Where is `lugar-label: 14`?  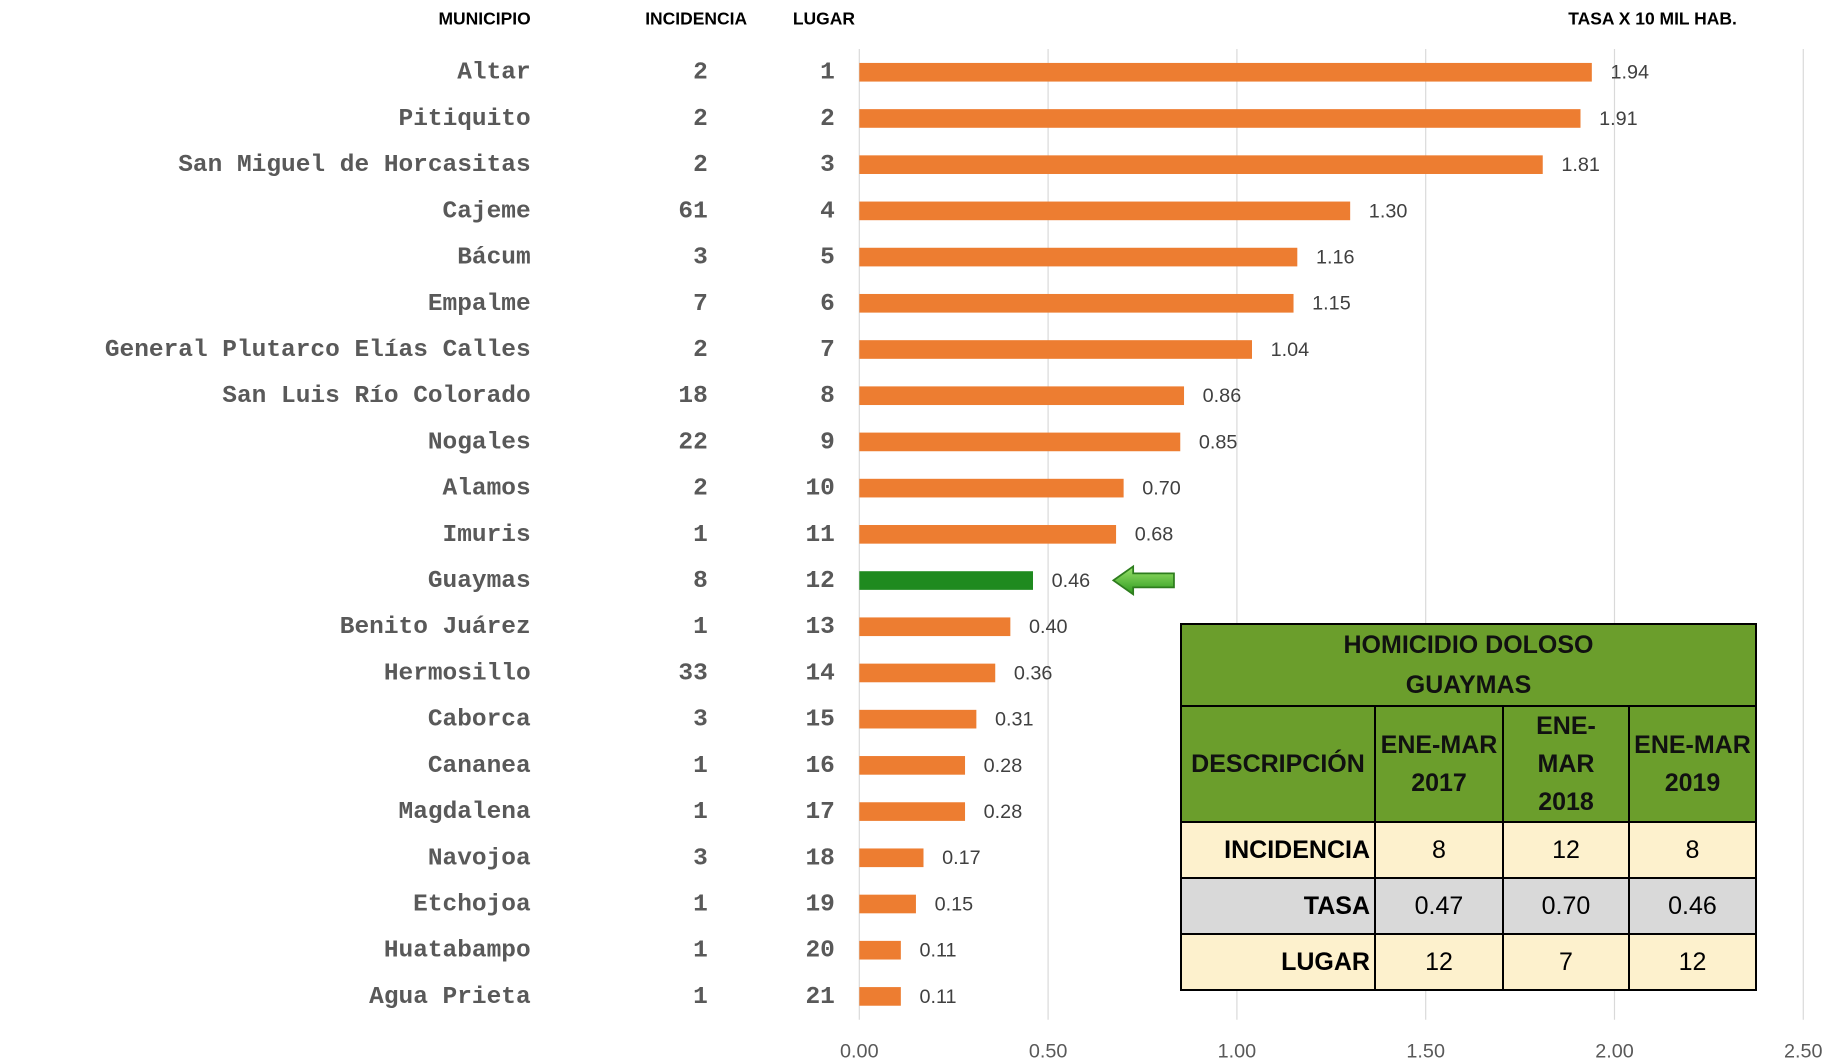 lugar-label: 14 is located at coordinates (819, 673).